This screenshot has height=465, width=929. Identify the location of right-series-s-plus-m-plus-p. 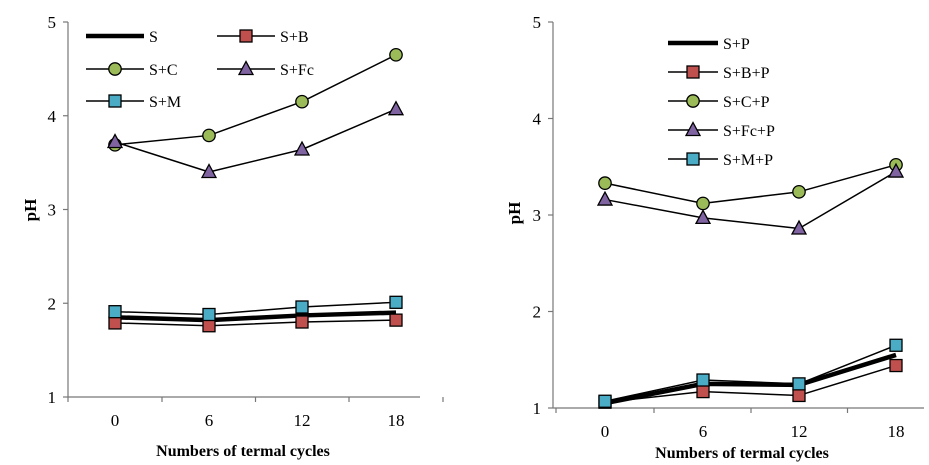
(750, 373).